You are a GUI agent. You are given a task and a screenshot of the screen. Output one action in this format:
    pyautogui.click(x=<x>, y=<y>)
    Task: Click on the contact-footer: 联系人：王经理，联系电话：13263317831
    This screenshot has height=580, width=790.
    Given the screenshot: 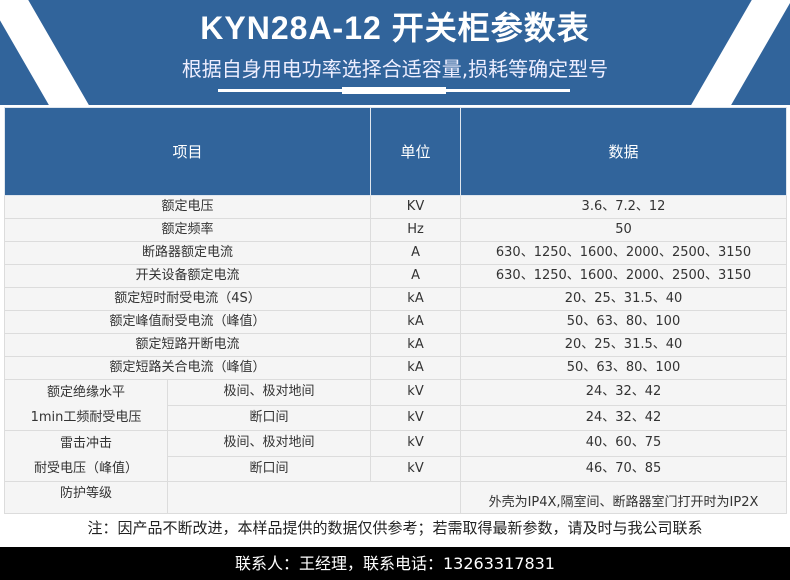 What is the action you would take?
    pyautogui.click(x=395, y=563)
    